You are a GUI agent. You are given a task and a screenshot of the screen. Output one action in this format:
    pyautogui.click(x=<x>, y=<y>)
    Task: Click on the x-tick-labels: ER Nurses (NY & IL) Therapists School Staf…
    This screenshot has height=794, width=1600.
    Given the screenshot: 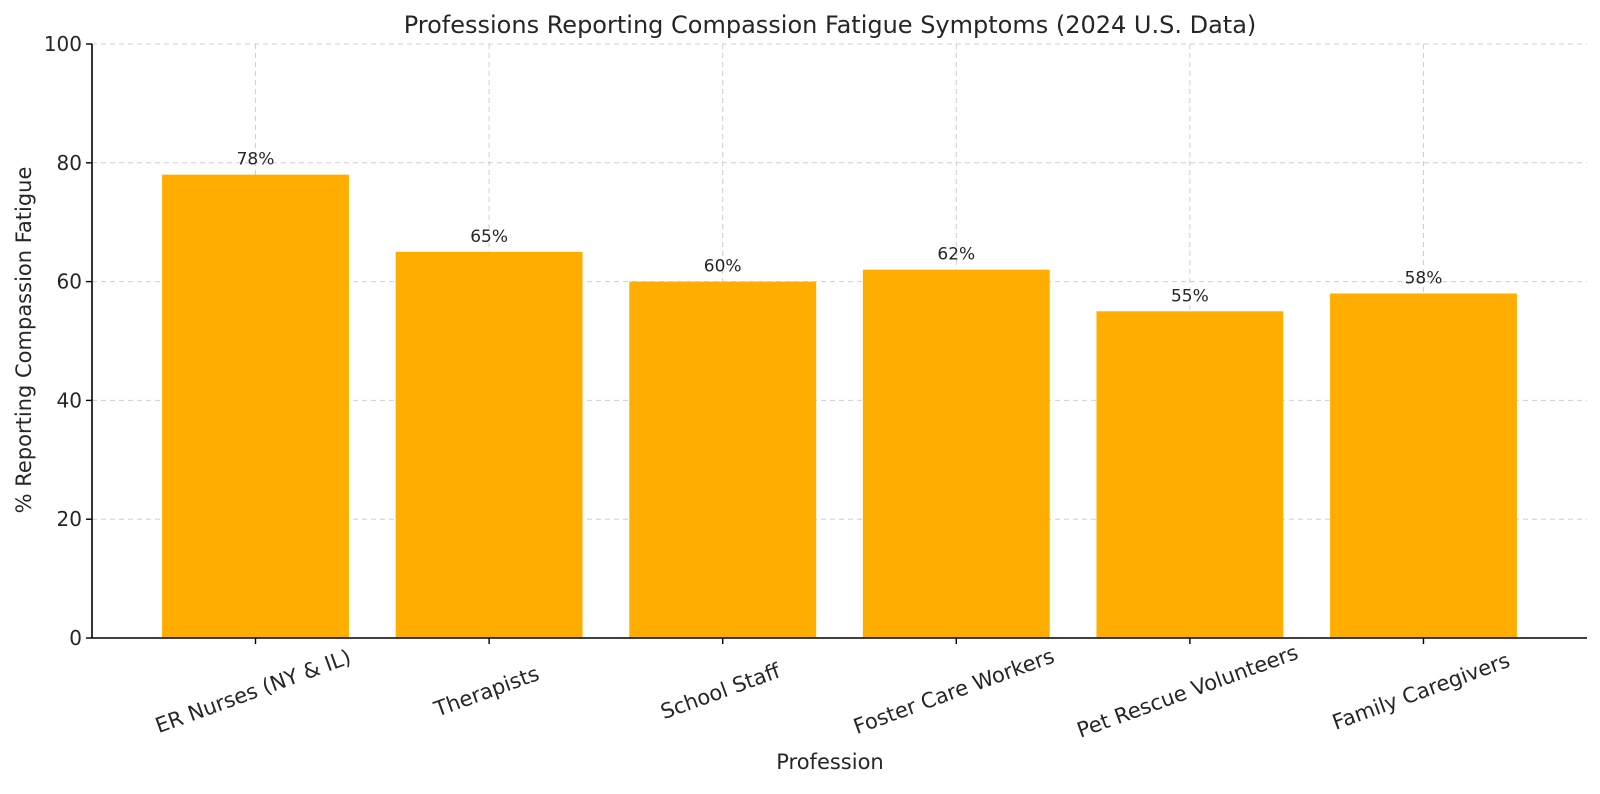 What is the action you would take?
    pyautogui.click(x=832, y=691)
    